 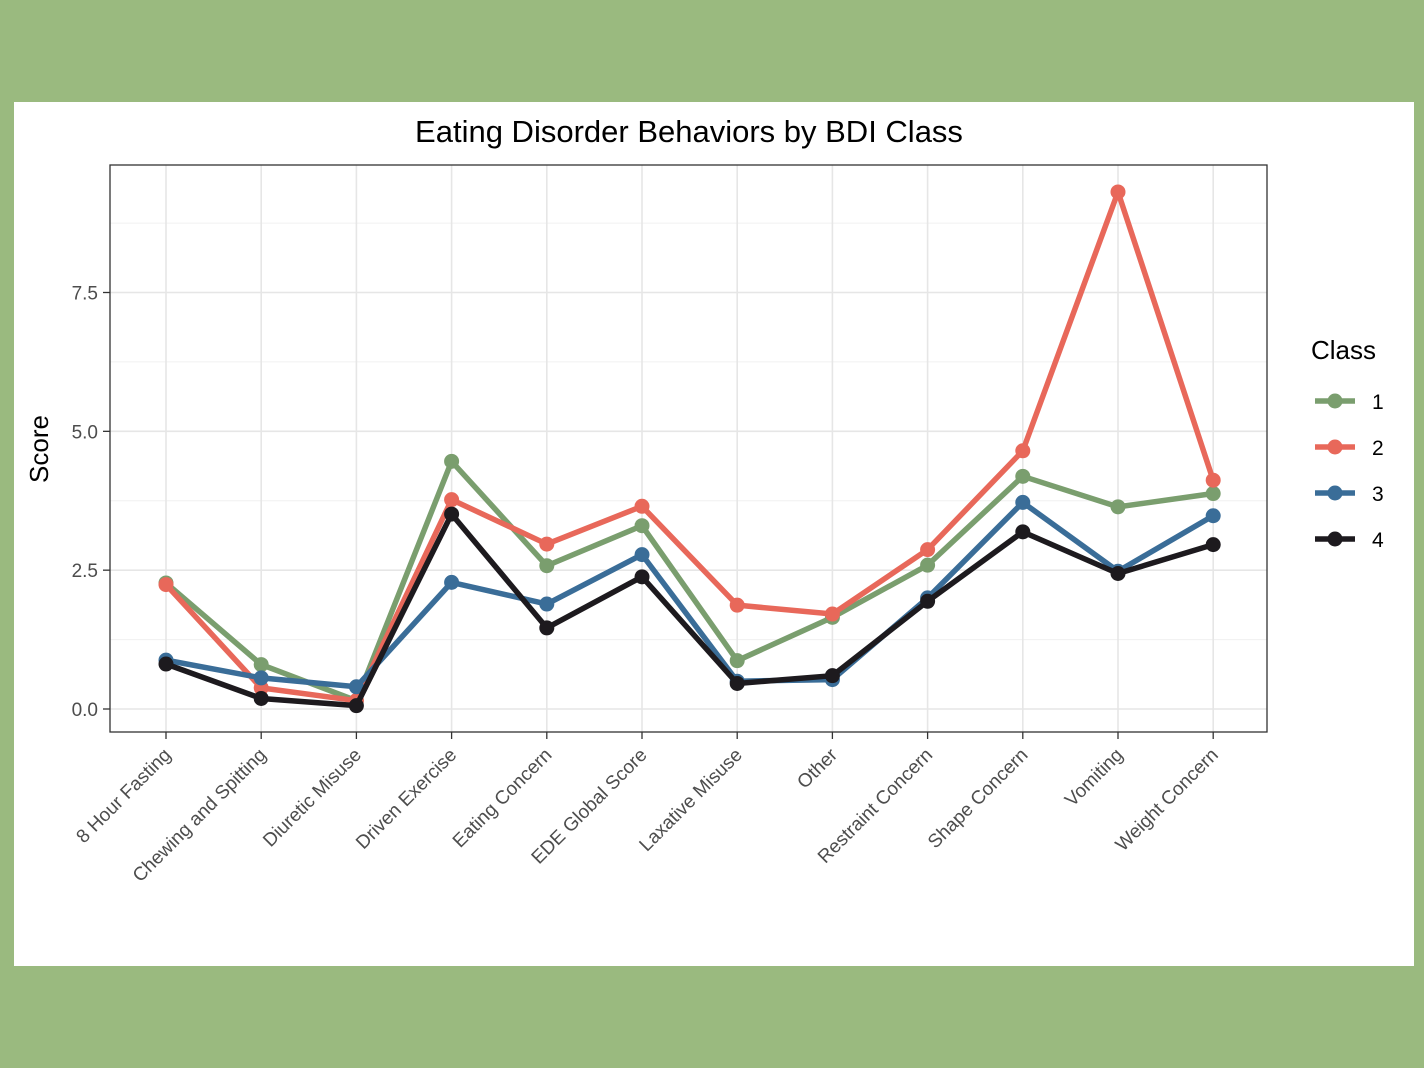 I want to click on x-tick-label: Vomiting, so click(x=1094, y=778).